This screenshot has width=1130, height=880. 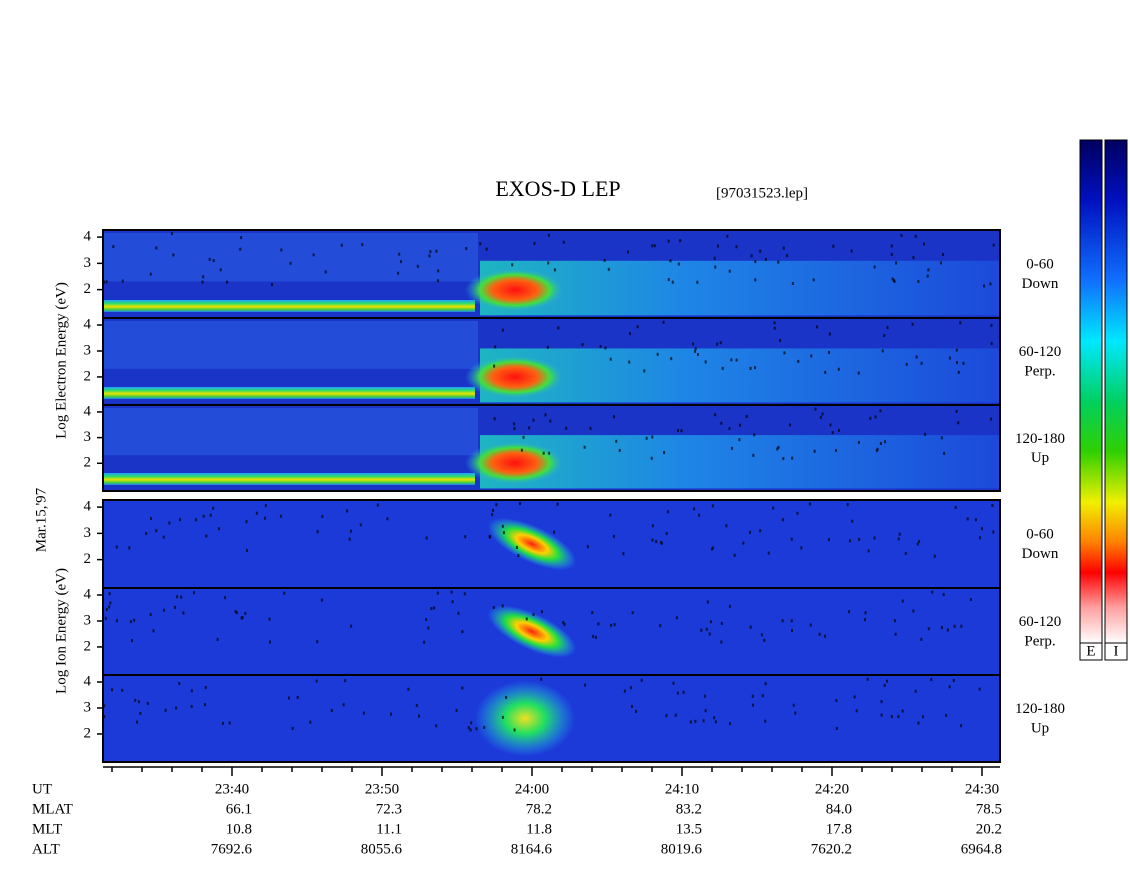 What do you see at coordinates (42, 789) in the screenshot?
I see `row-label: UT` at bounding box center [42, 789].